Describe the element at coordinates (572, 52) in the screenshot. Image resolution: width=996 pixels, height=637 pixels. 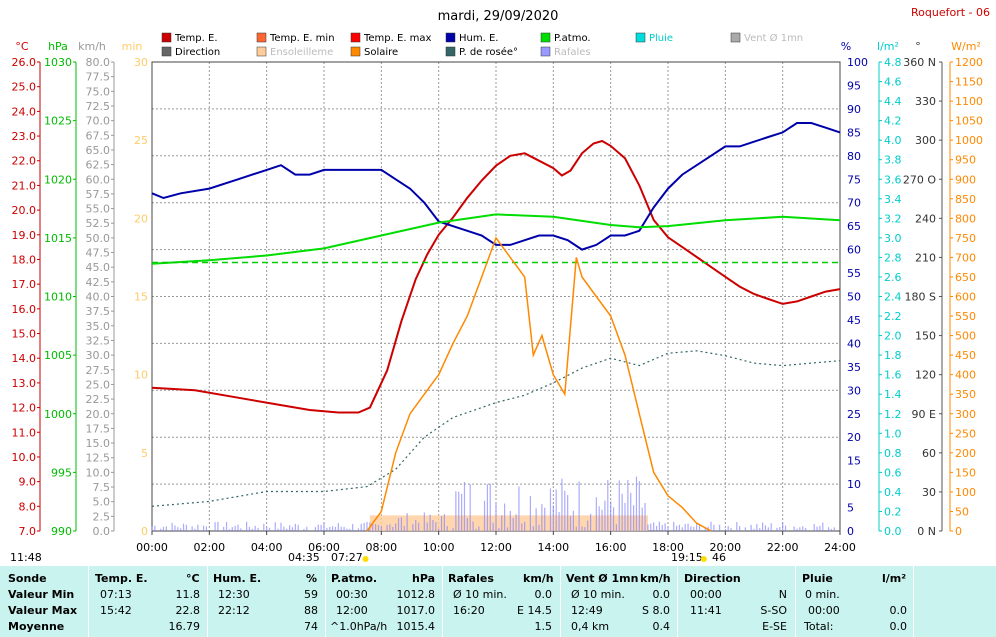
I see `legend-label: Rafales` at that location.